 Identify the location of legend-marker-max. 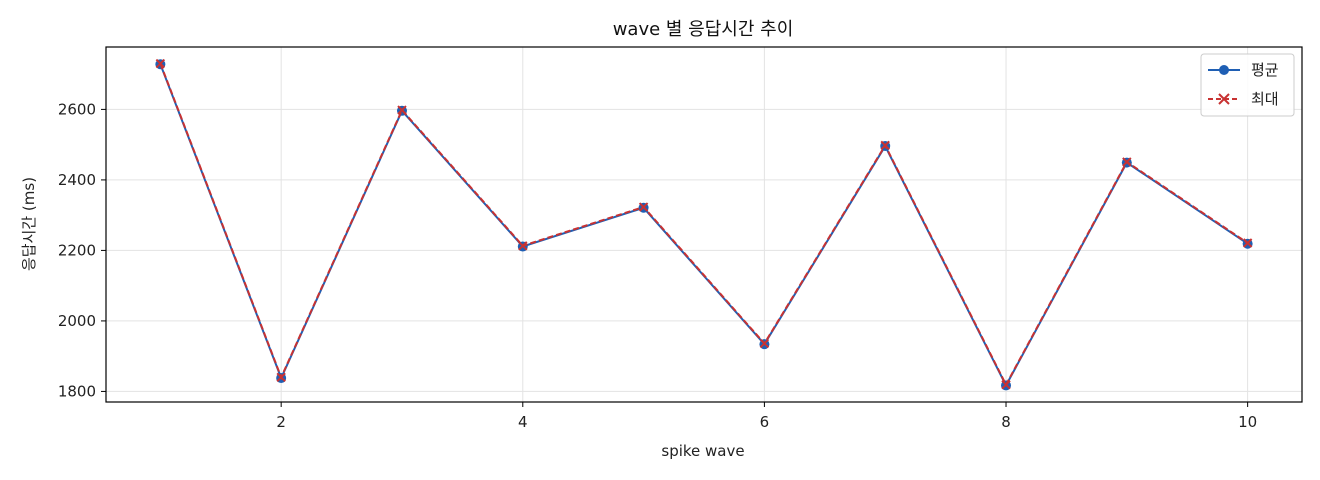
(1224, 99).